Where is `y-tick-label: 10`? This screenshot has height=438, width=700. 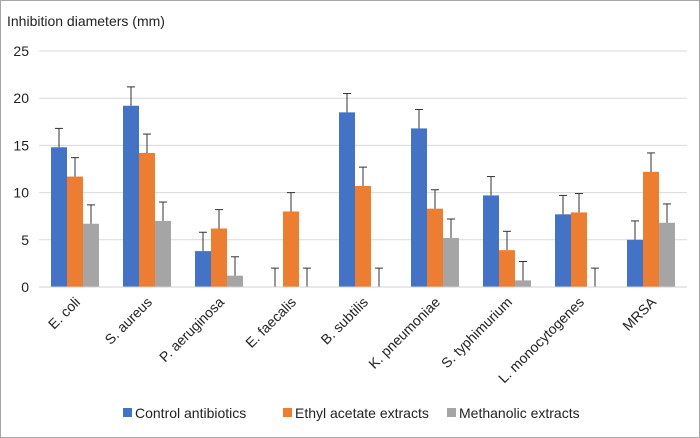 y-tick-label: 10 is located at coordinates (21, 193).